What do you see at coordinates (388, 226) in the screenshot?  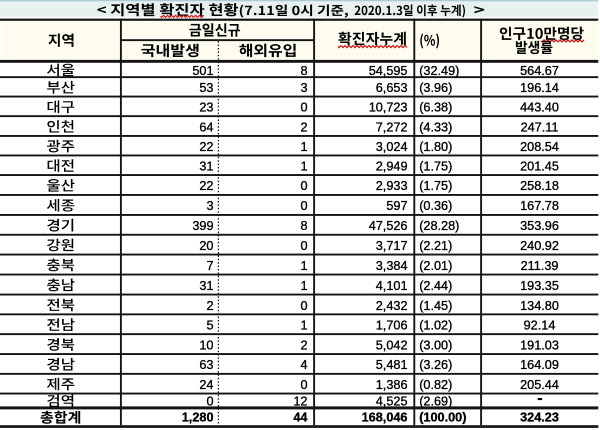 I see `svg-text: 47,526` at bounding box center [388, 226].